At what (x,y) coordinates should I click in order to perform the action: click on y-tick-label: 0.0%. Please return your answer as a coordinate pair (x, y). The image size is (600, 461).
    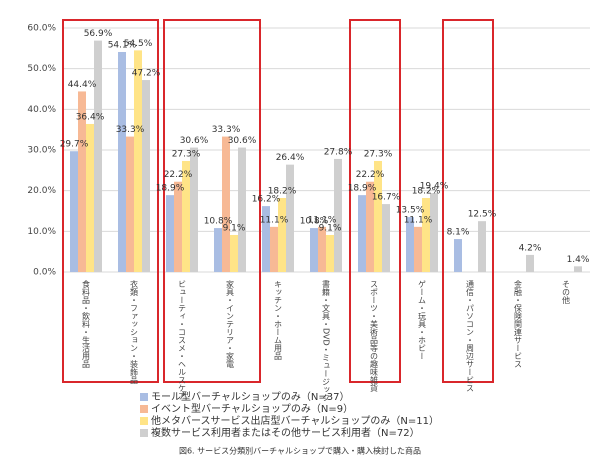
    Looking at the image, I should click on (44, 273).